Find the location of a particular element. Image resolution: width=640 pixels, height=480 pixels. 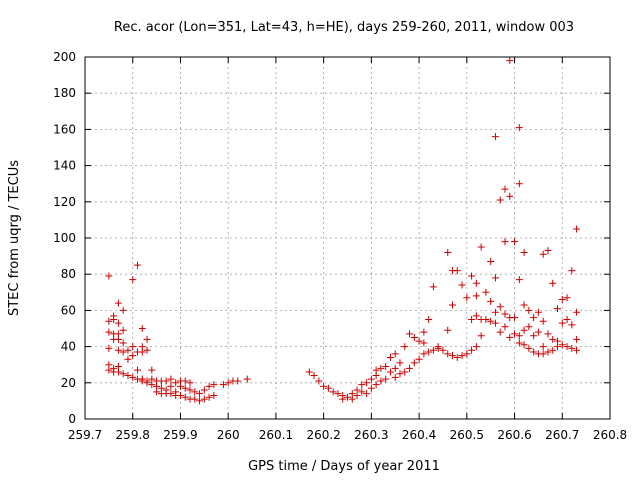

x-tick-label: 259.8 is located at coordinates (133, 435).